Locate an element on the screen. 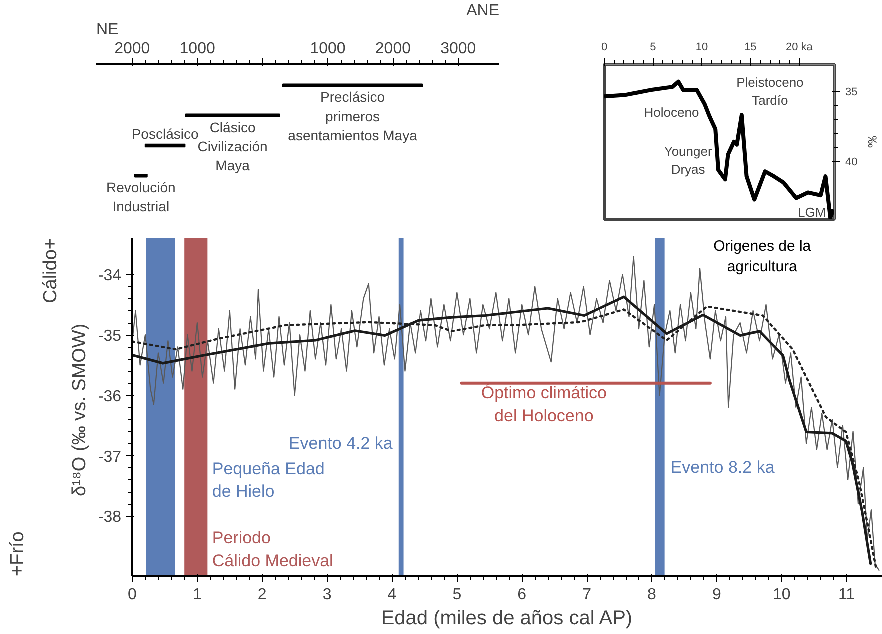  text: +Frío is located at coordinates (18, 554).